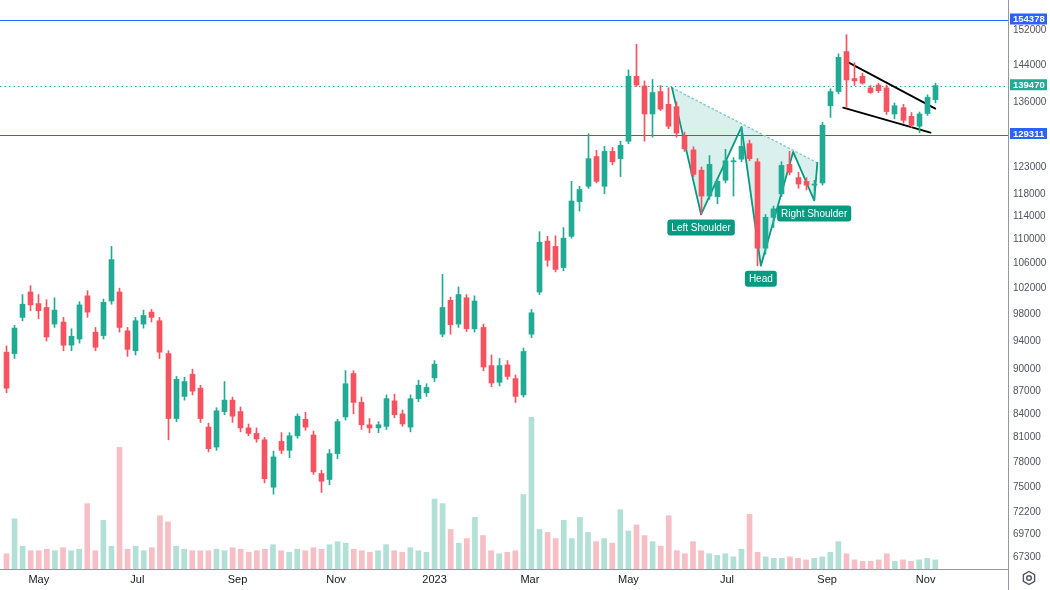 The height and width of the screenshot is (590, 1050). What do you see at coordinates (1027, 437) in the screenshot?
I see `y-tick-label: 81000` at bounding box center [1027, 437].